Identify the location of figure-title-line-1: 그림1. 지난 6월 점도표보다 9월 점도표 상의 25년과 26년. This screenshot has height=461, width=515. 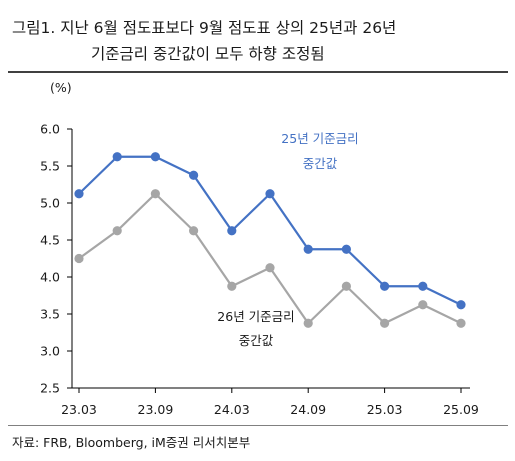
(204, 28).